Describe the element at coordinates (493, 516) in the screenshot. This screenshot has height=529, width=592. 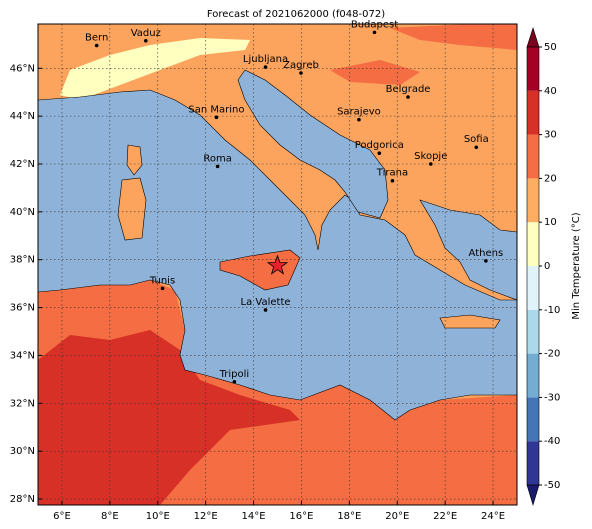
I see `x-tick-label: 24°E` at that location.